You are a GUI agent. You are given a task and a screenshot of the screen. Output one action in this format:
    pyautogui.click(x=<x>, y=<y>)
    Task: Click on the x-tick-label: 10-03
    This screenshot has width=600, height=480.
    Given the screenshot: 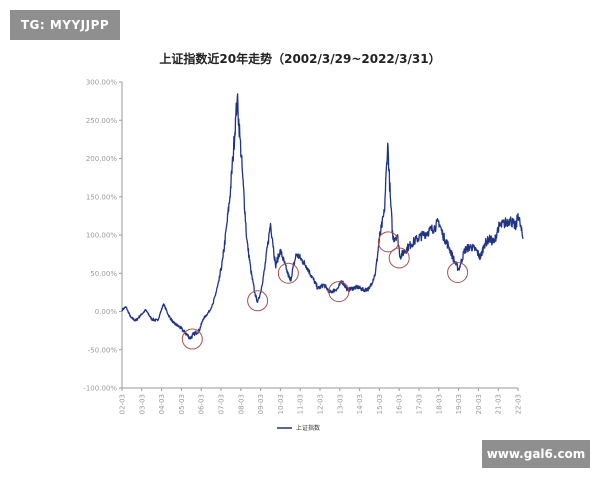 What is the action you would take?
    pyautogui.click(x=281, y=404)
    